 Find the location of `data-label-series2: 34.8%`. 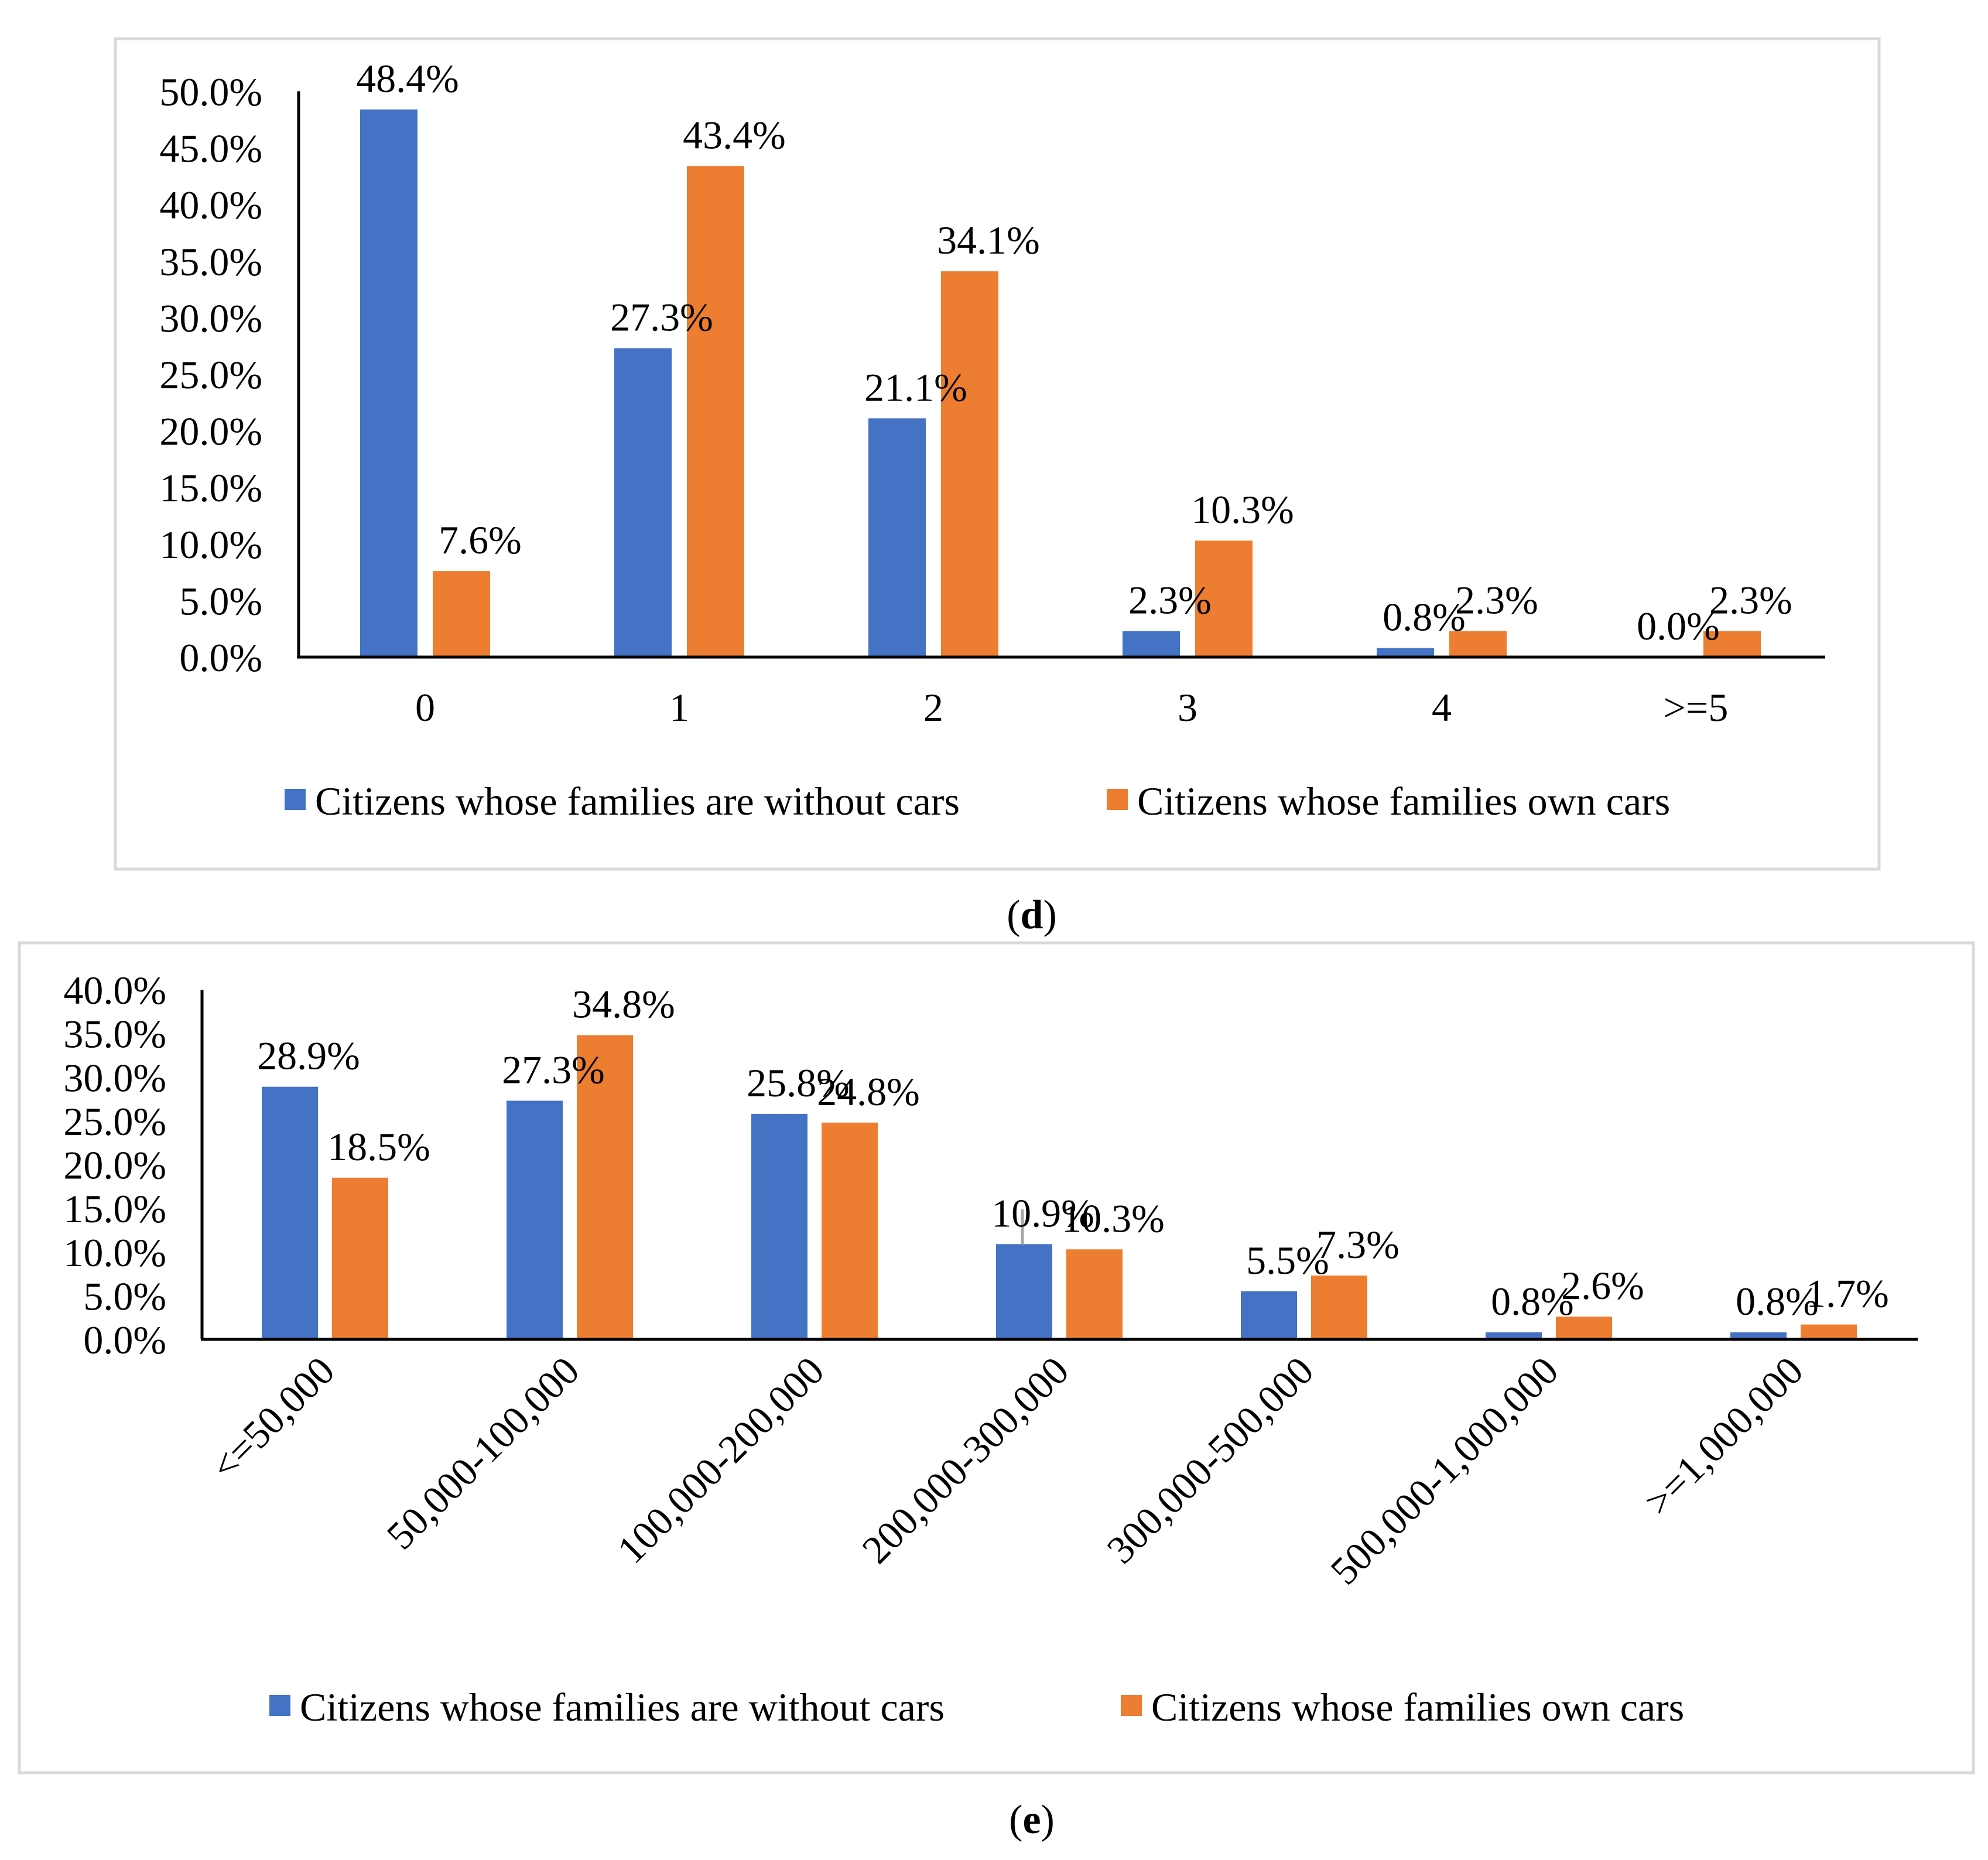

data-label-series2: 34.8% is located at coordinates (623, 1004).